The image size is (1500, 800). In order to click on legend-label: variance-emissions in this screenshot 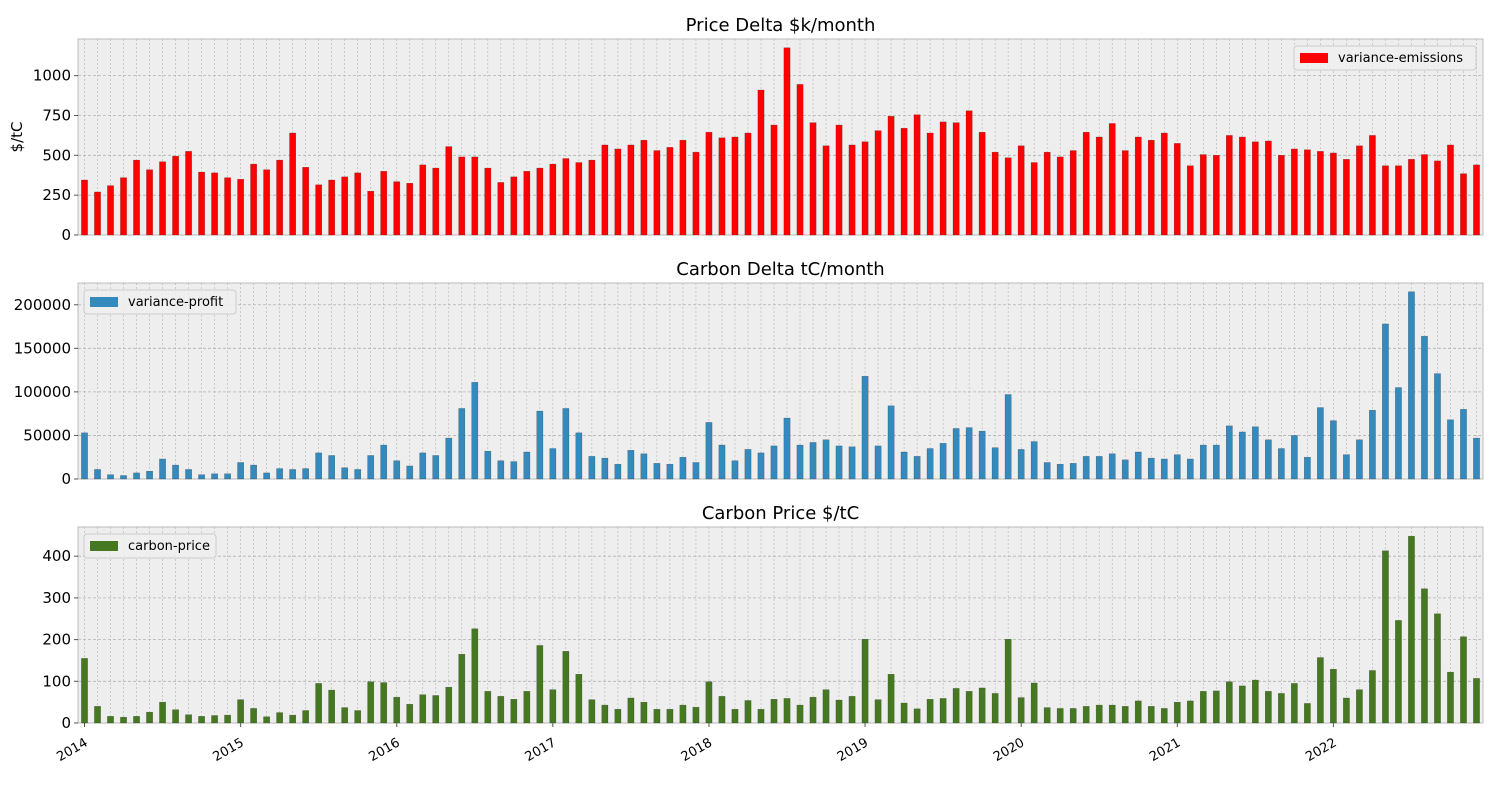, I will do `click(1400, 58)`.